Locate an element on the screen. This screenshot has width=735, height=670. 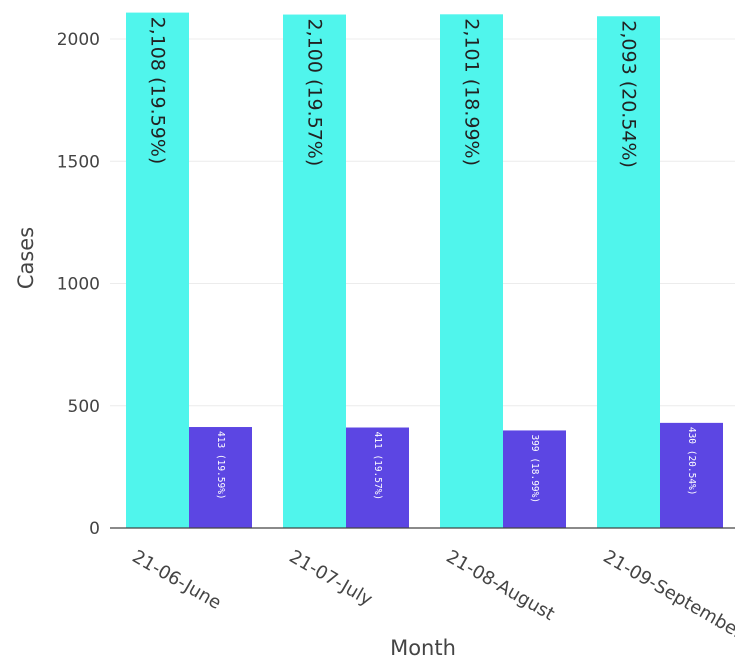
y-tick-label: 2000 is located at coordinates (78, 40).